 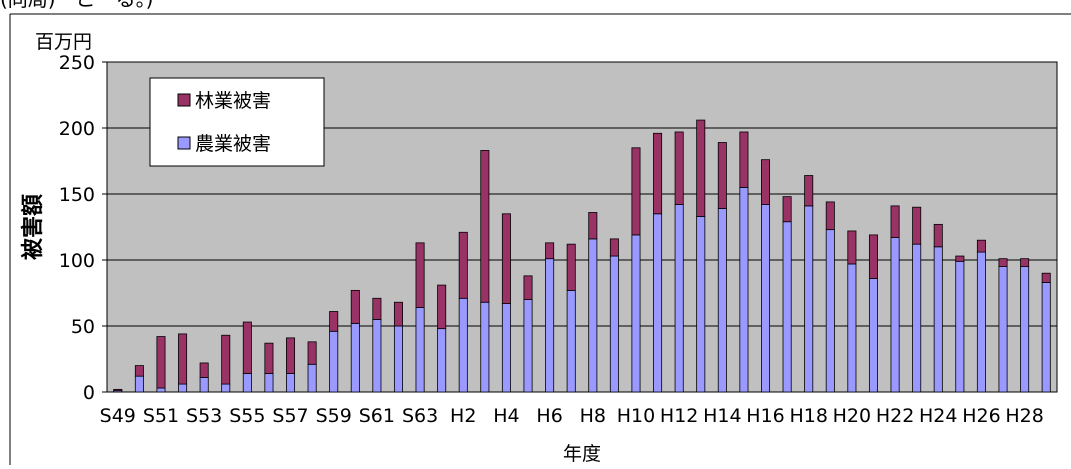 I want to click on bar-agri-H13, so click(x=701, y=304).